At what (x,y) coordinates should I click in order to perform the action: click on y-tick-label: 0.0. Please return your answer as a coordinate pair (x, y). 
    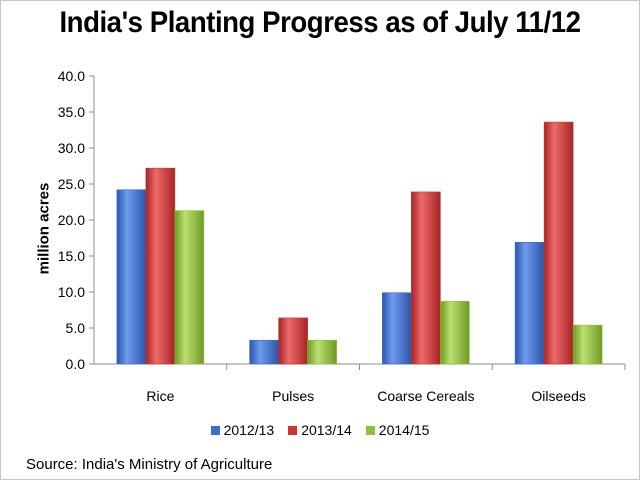
    Looking at the image, I should click on (76, 364).